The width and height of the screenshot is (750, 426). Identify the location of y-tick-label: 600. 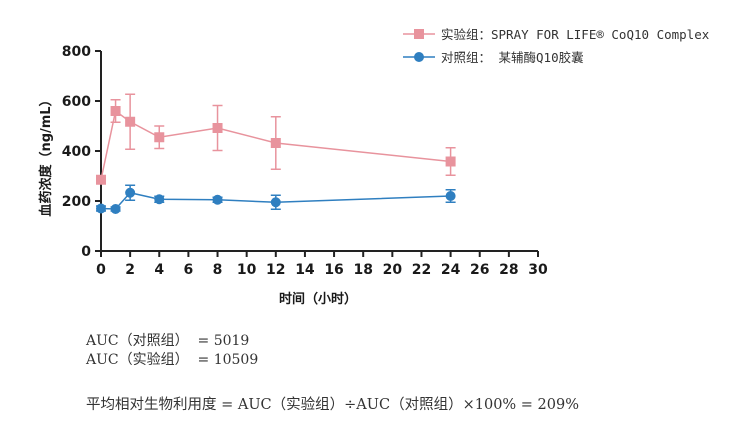
(76, 102).